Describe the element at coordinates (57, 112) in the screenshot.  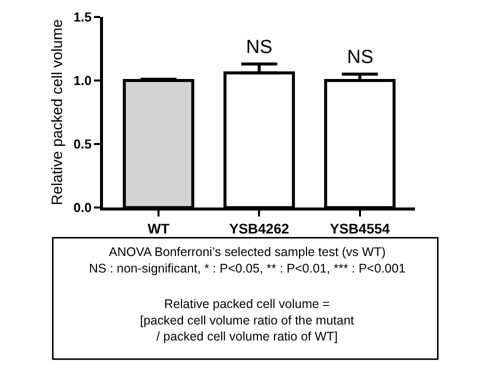
I see `y-axis-title: Relative packed cell volume` at that location.